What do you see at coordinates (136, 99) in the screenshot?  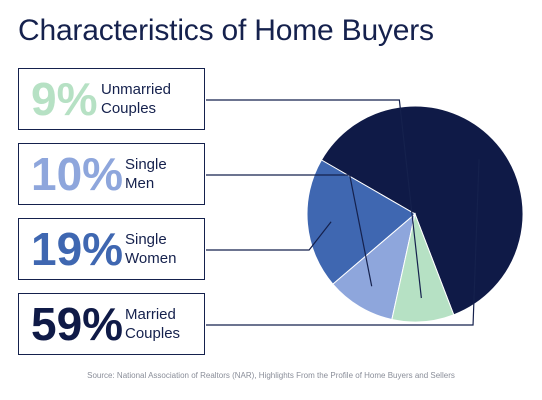 I see `label-text-unmarried-couples: Unmarried Couples` at bounding box center [136, 99].